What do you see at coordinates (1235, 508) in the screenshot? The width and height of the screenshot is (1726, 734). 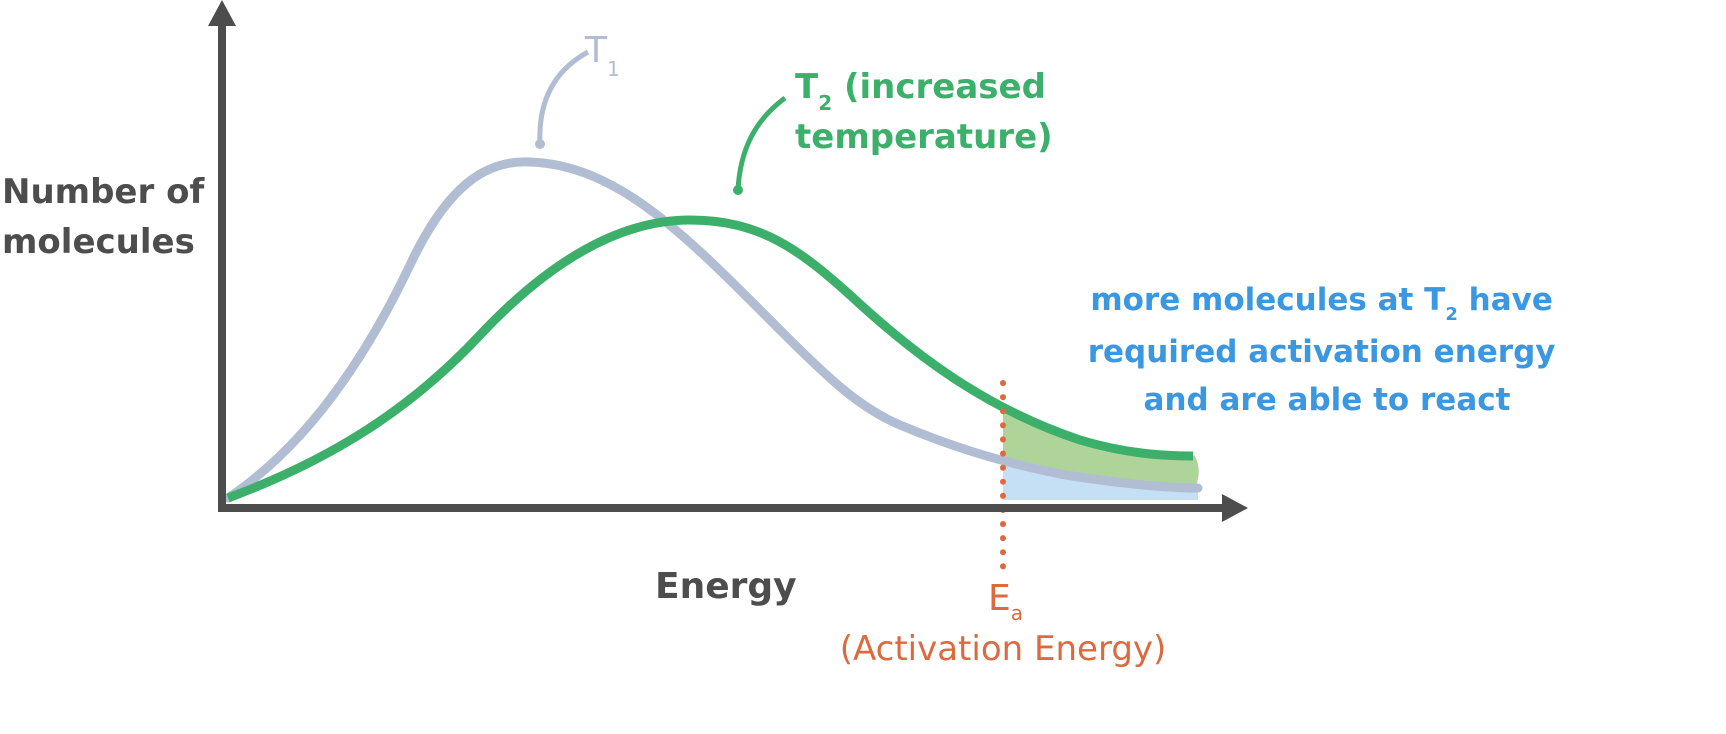 I see `x-axis-arrow-icon` at bounding box center [1235, 508].